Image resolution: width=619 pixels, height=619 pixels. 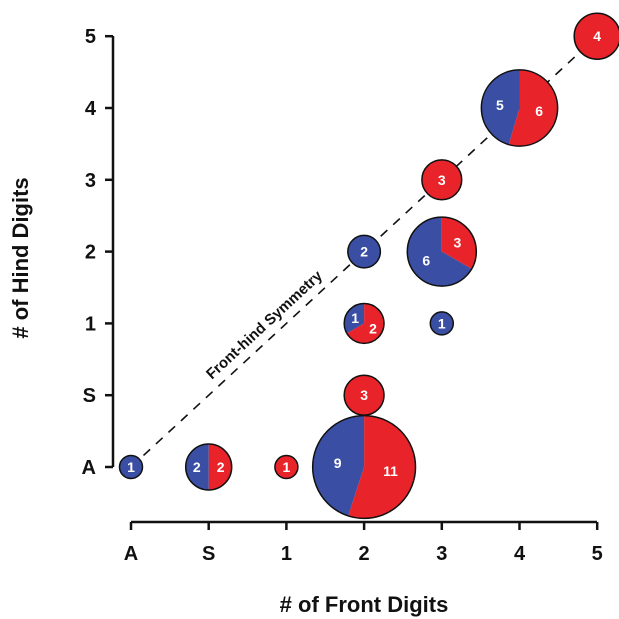 What do you see at coordinates (90, 253) in the screenshot?
I see `y-tick-label: 2` at bounding box center [90, 253].